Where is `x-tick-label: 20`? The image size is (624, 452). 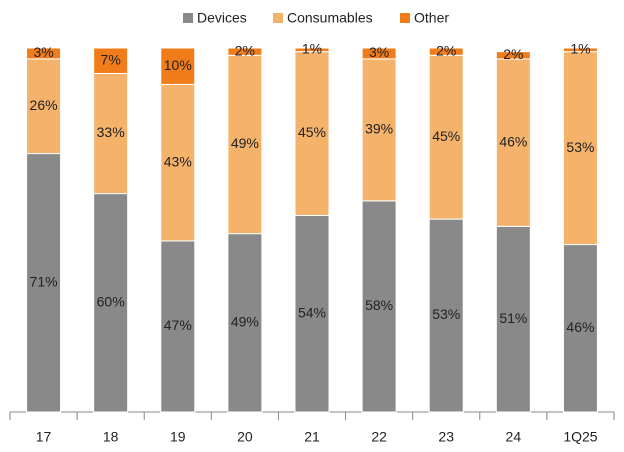
x-tick-label: 20 is located at coordinates (245, 437).